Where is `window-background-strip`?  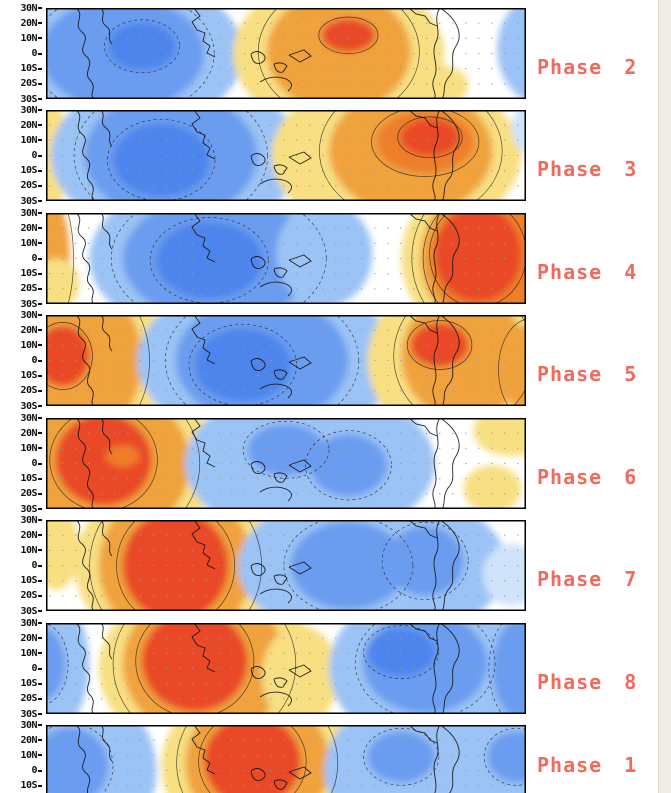
window-background-strip is located at coordinates (664, 396).